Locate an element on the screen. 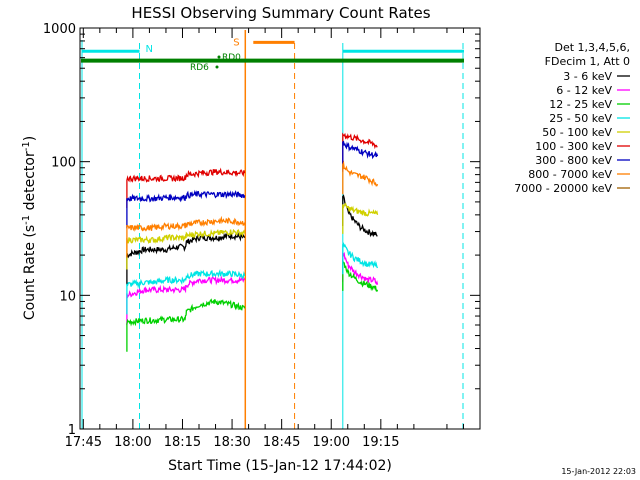  rd6-label: RD6 is located at coordinates (199, 68).